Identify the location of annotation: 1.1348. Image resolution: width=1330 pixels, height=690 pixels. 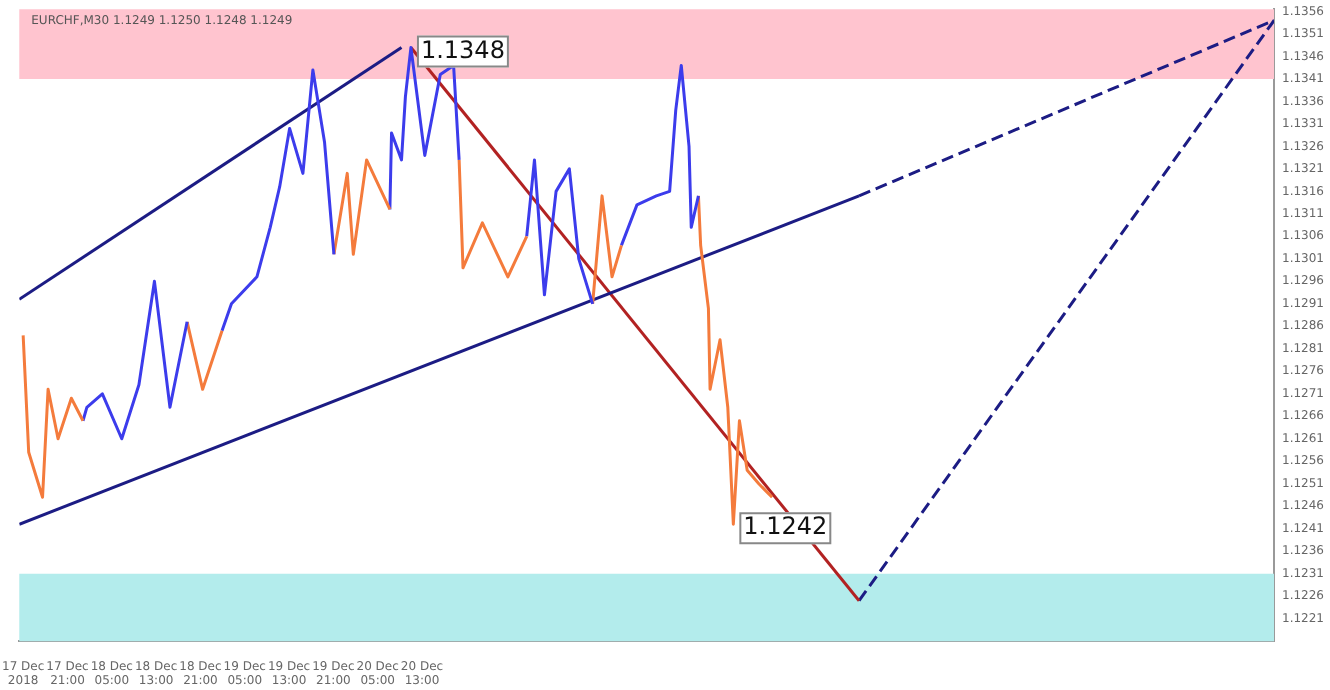
(462, 49).